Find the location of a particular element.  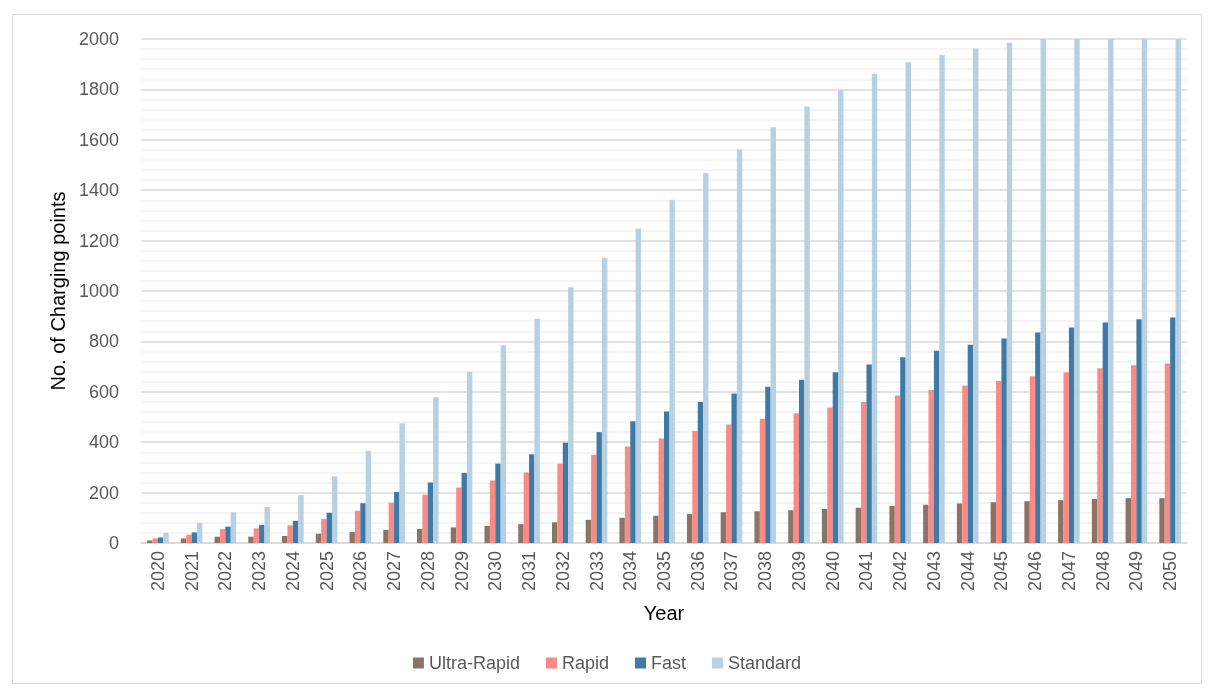

x-tick-label: 2031 is located at coordinates (529, 571).